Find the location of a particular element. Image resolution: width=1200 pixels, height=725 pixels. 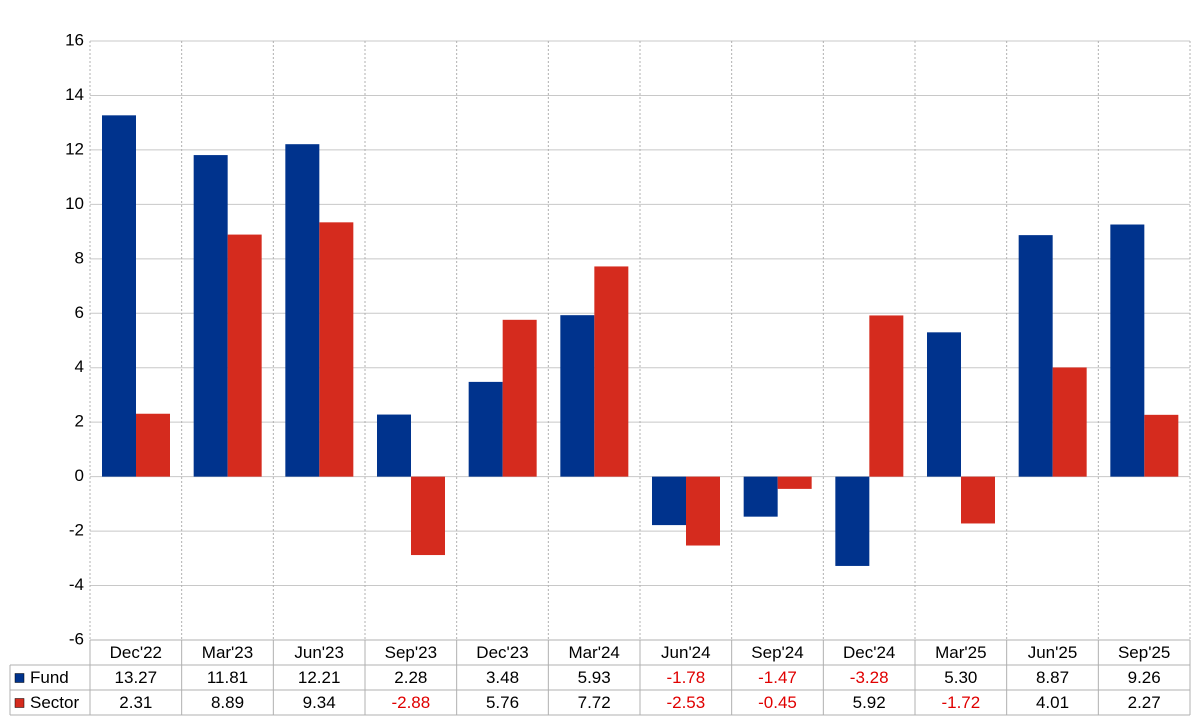

table-value: 8.87 is located at coordinates (1052, 677).